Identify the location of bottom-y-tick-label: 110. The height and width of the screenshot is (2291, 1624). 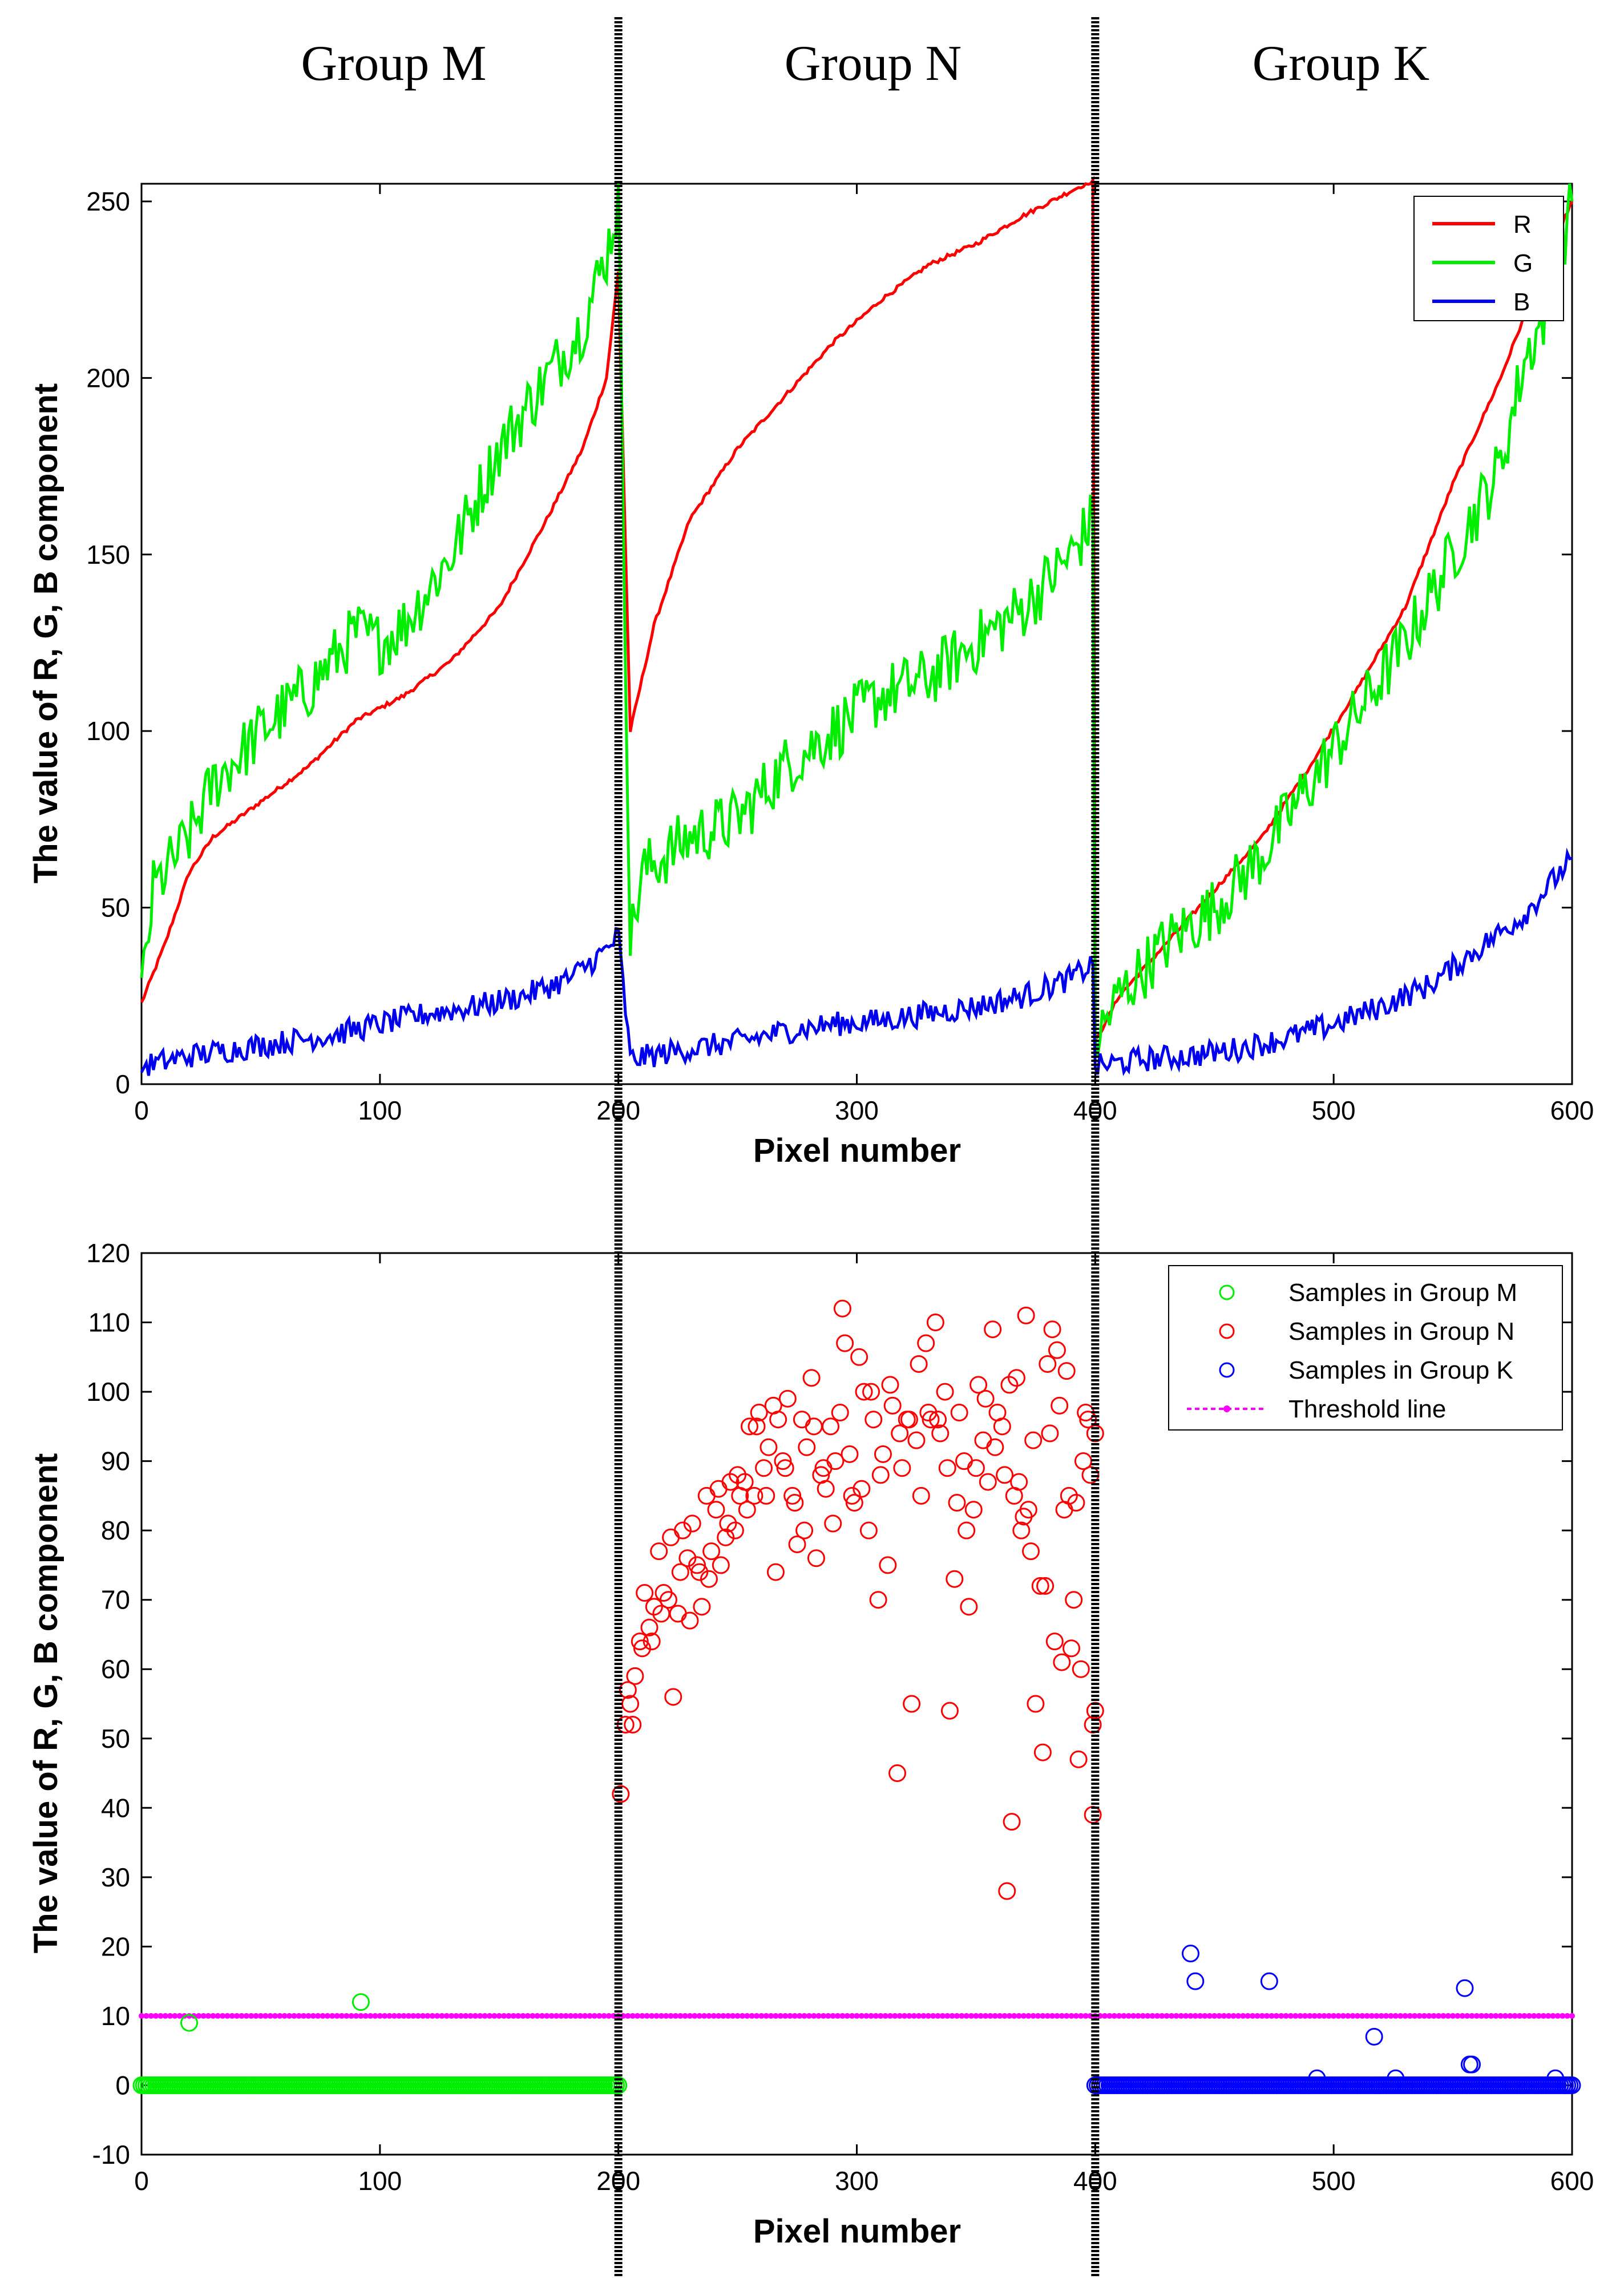
(109, 1323).